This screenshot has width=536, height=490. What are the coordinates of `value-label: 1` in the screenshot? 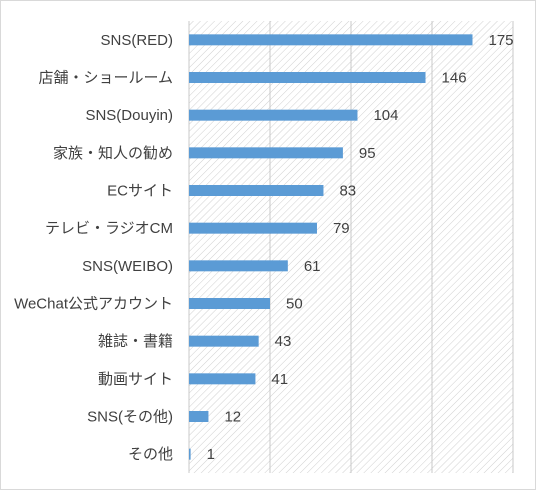 It's located at (211, 454).